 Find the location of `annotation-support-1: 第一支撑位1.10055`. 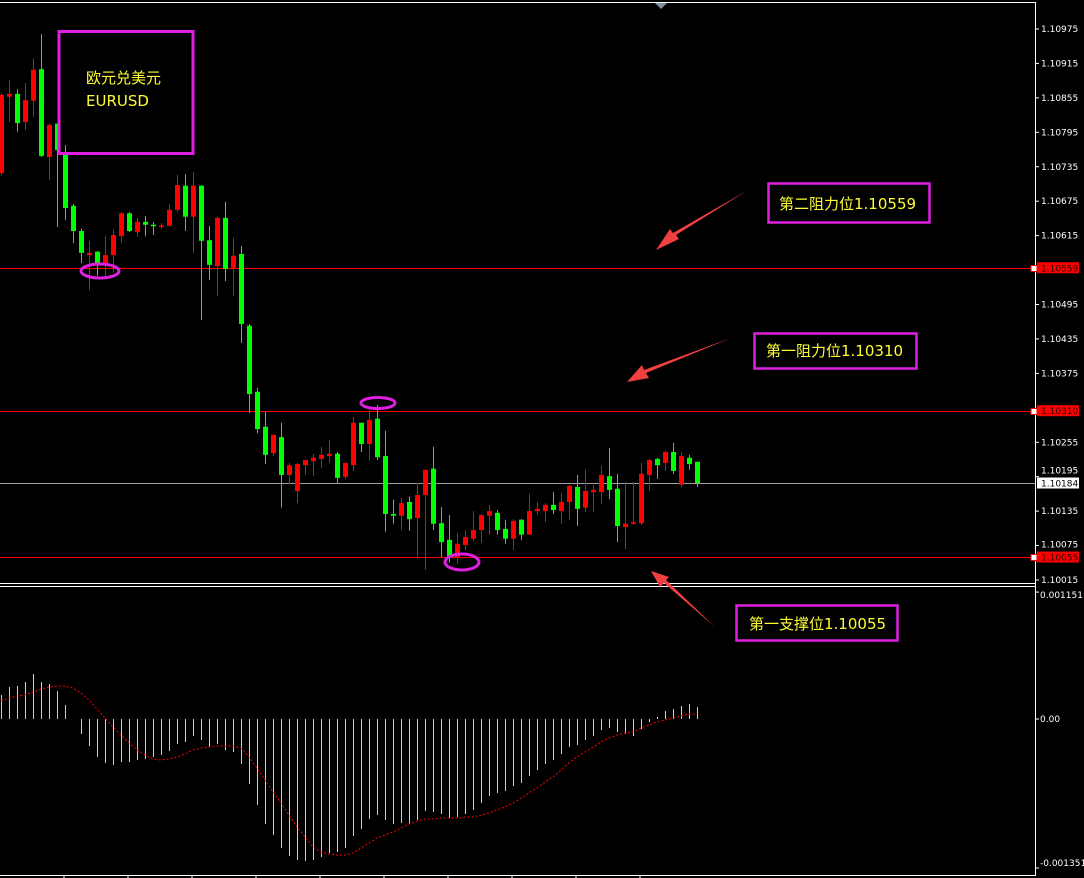

annotation-support-1: 第一支撑位1.10055 is located at coordinates (775, 606).